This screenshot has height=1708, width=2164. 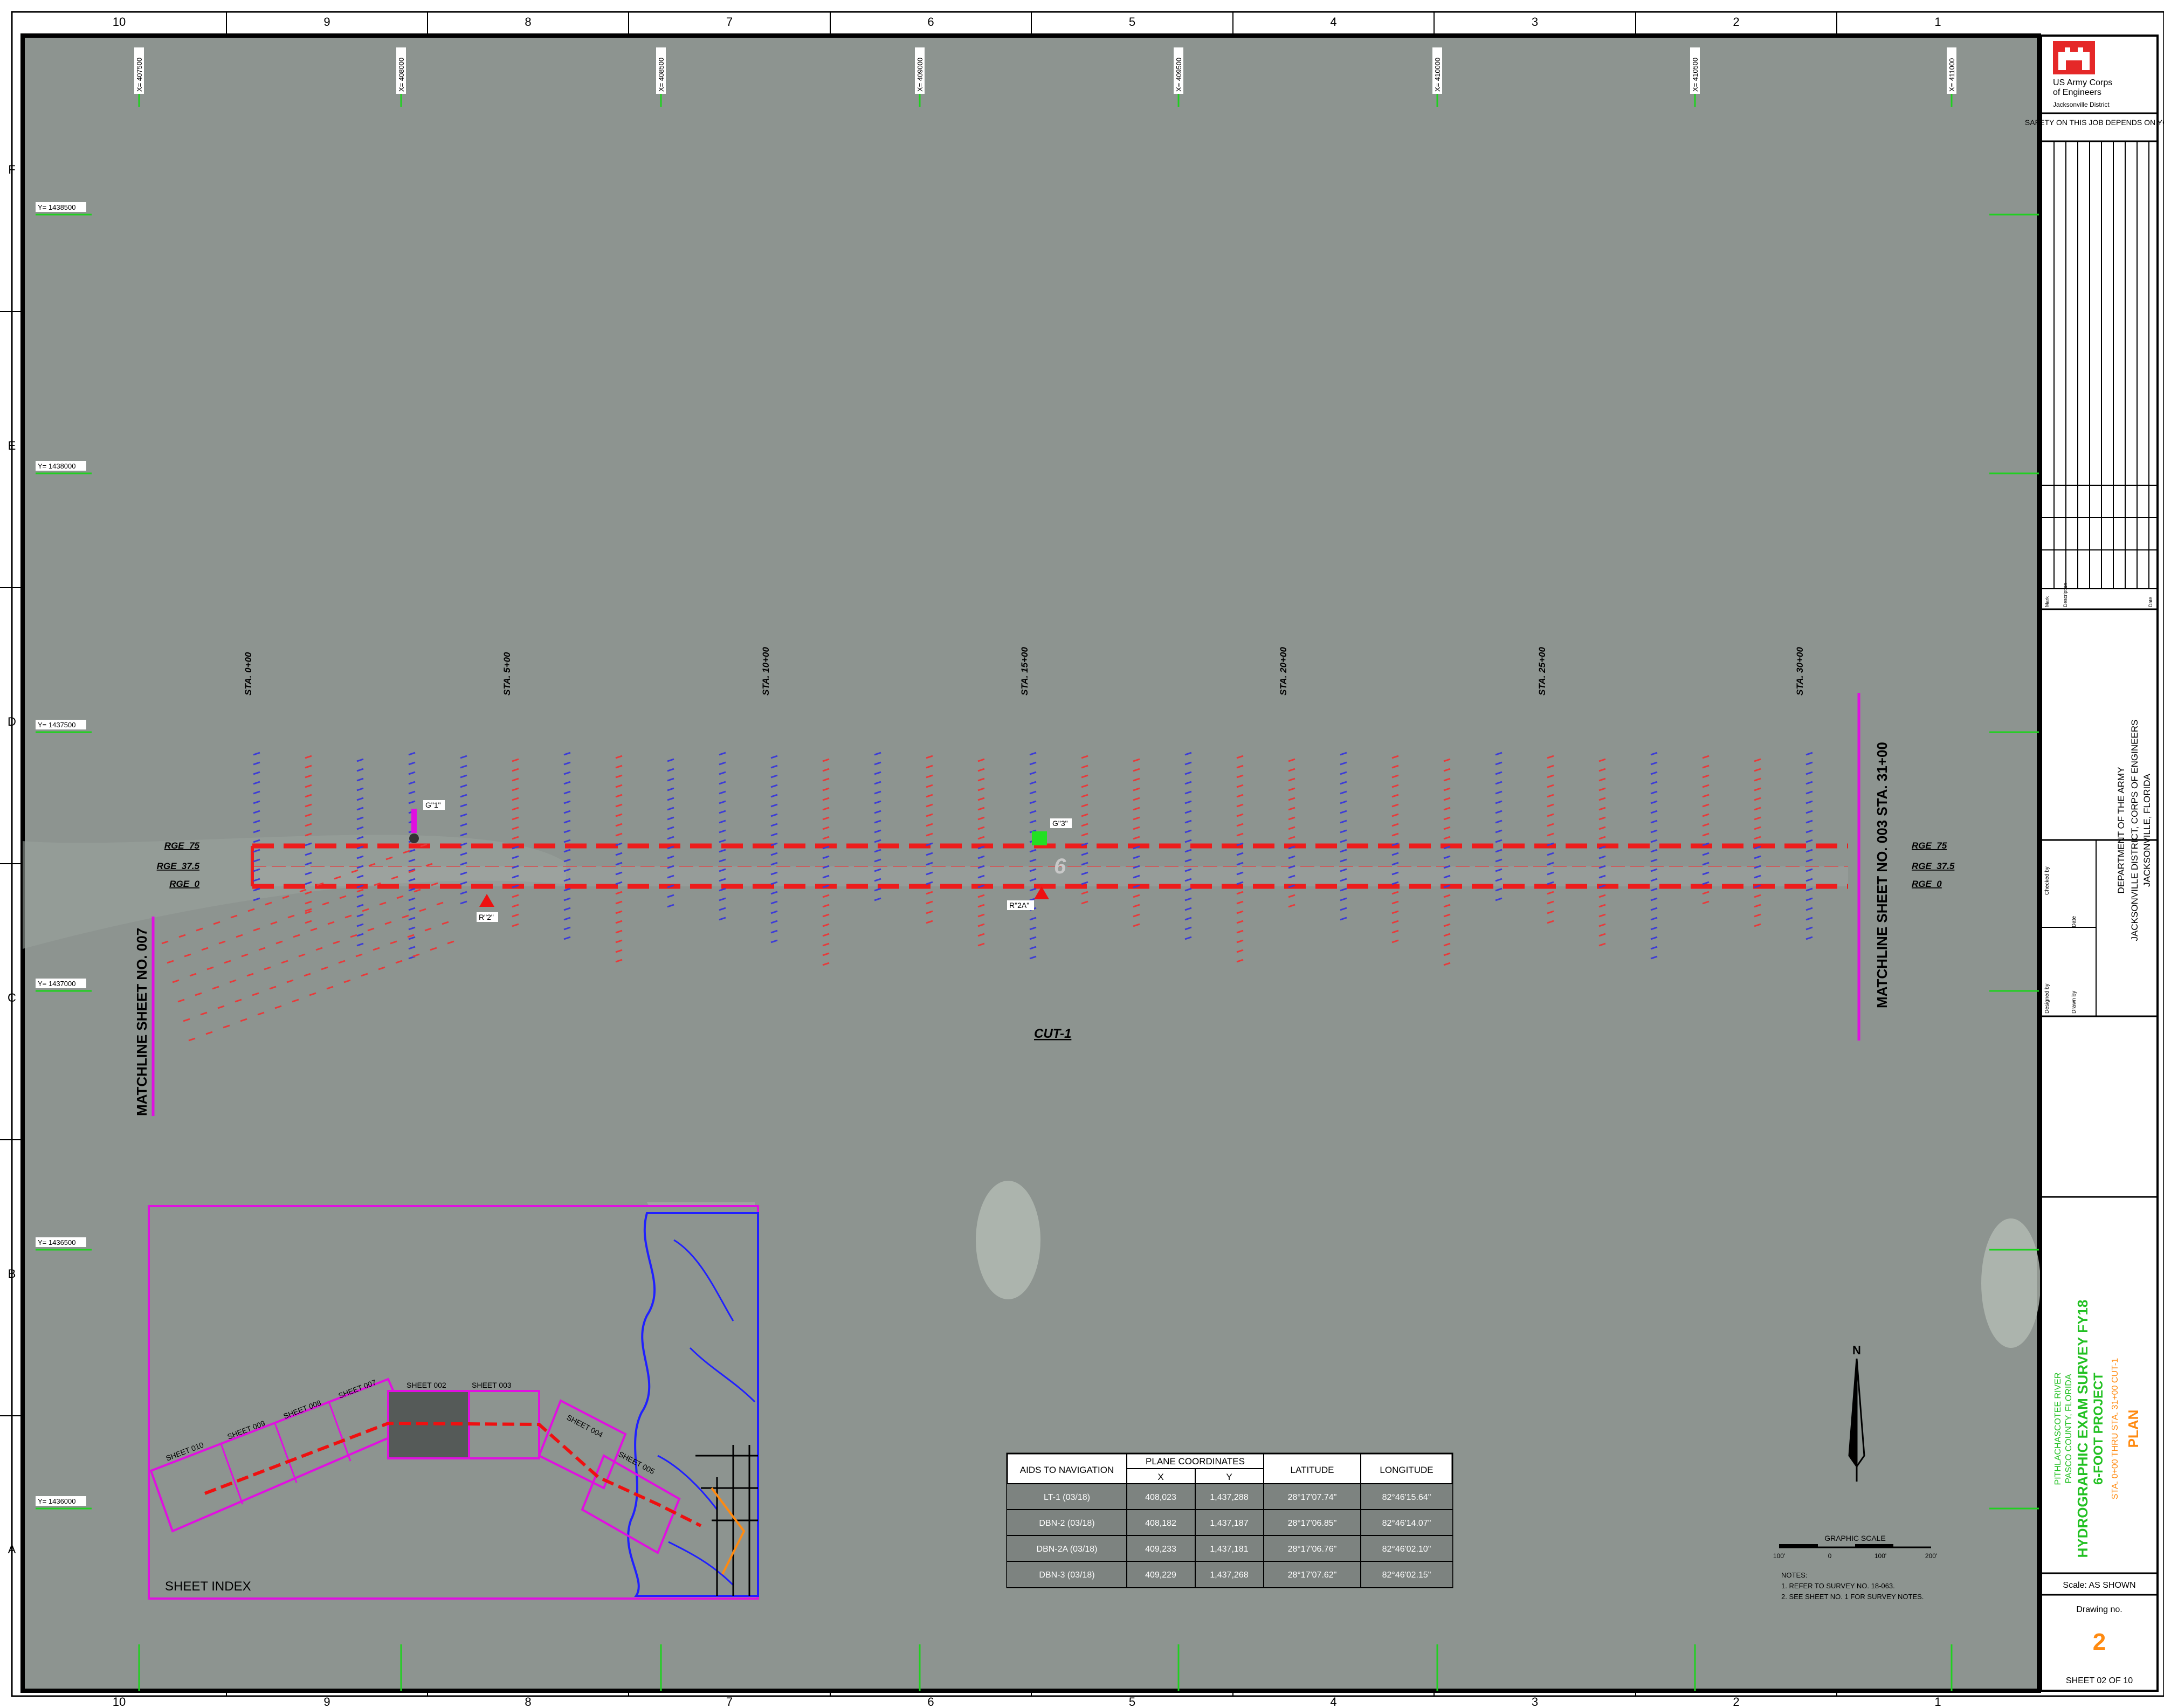 What do you see at coordinates (1229, 1498) in the screenshot?
I see `aids-table-cell: 1,437,288` at bounding box center [1229, 1498].